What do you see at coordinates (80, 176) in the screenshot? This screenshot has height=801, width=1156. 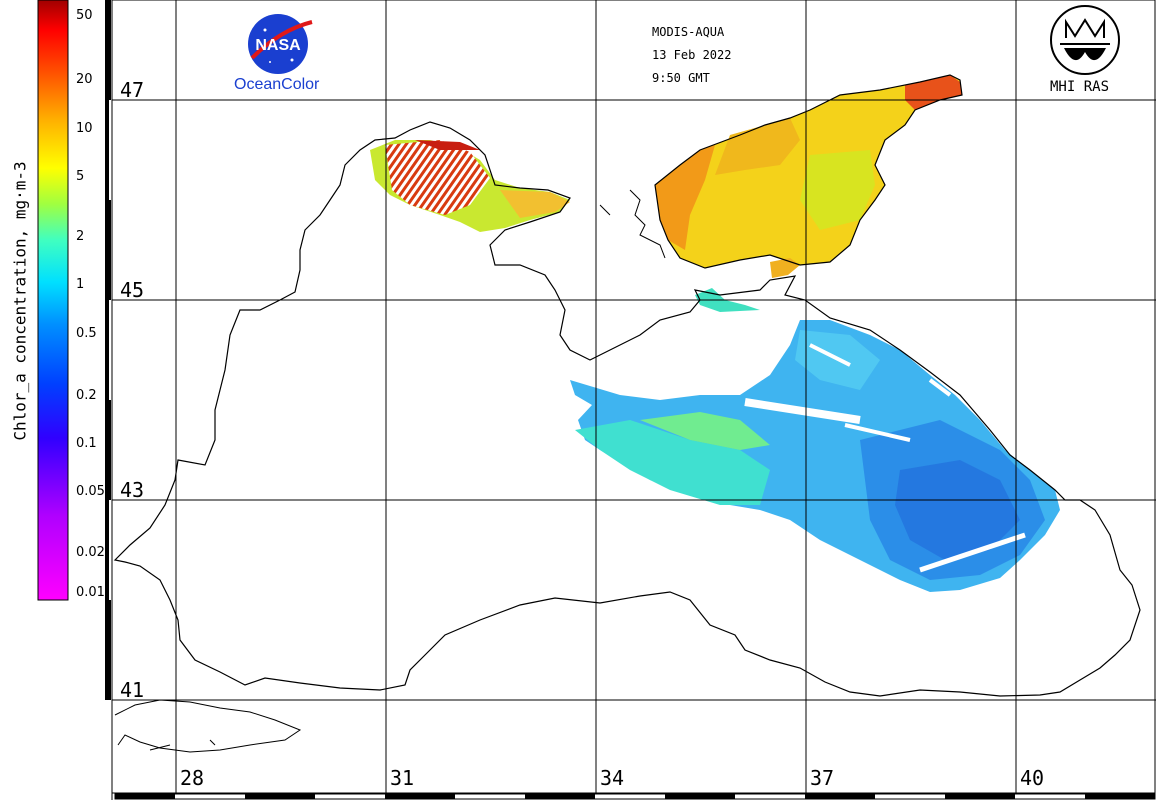 I see `colorbar-tick: 5` at bounding box center [80, 176].